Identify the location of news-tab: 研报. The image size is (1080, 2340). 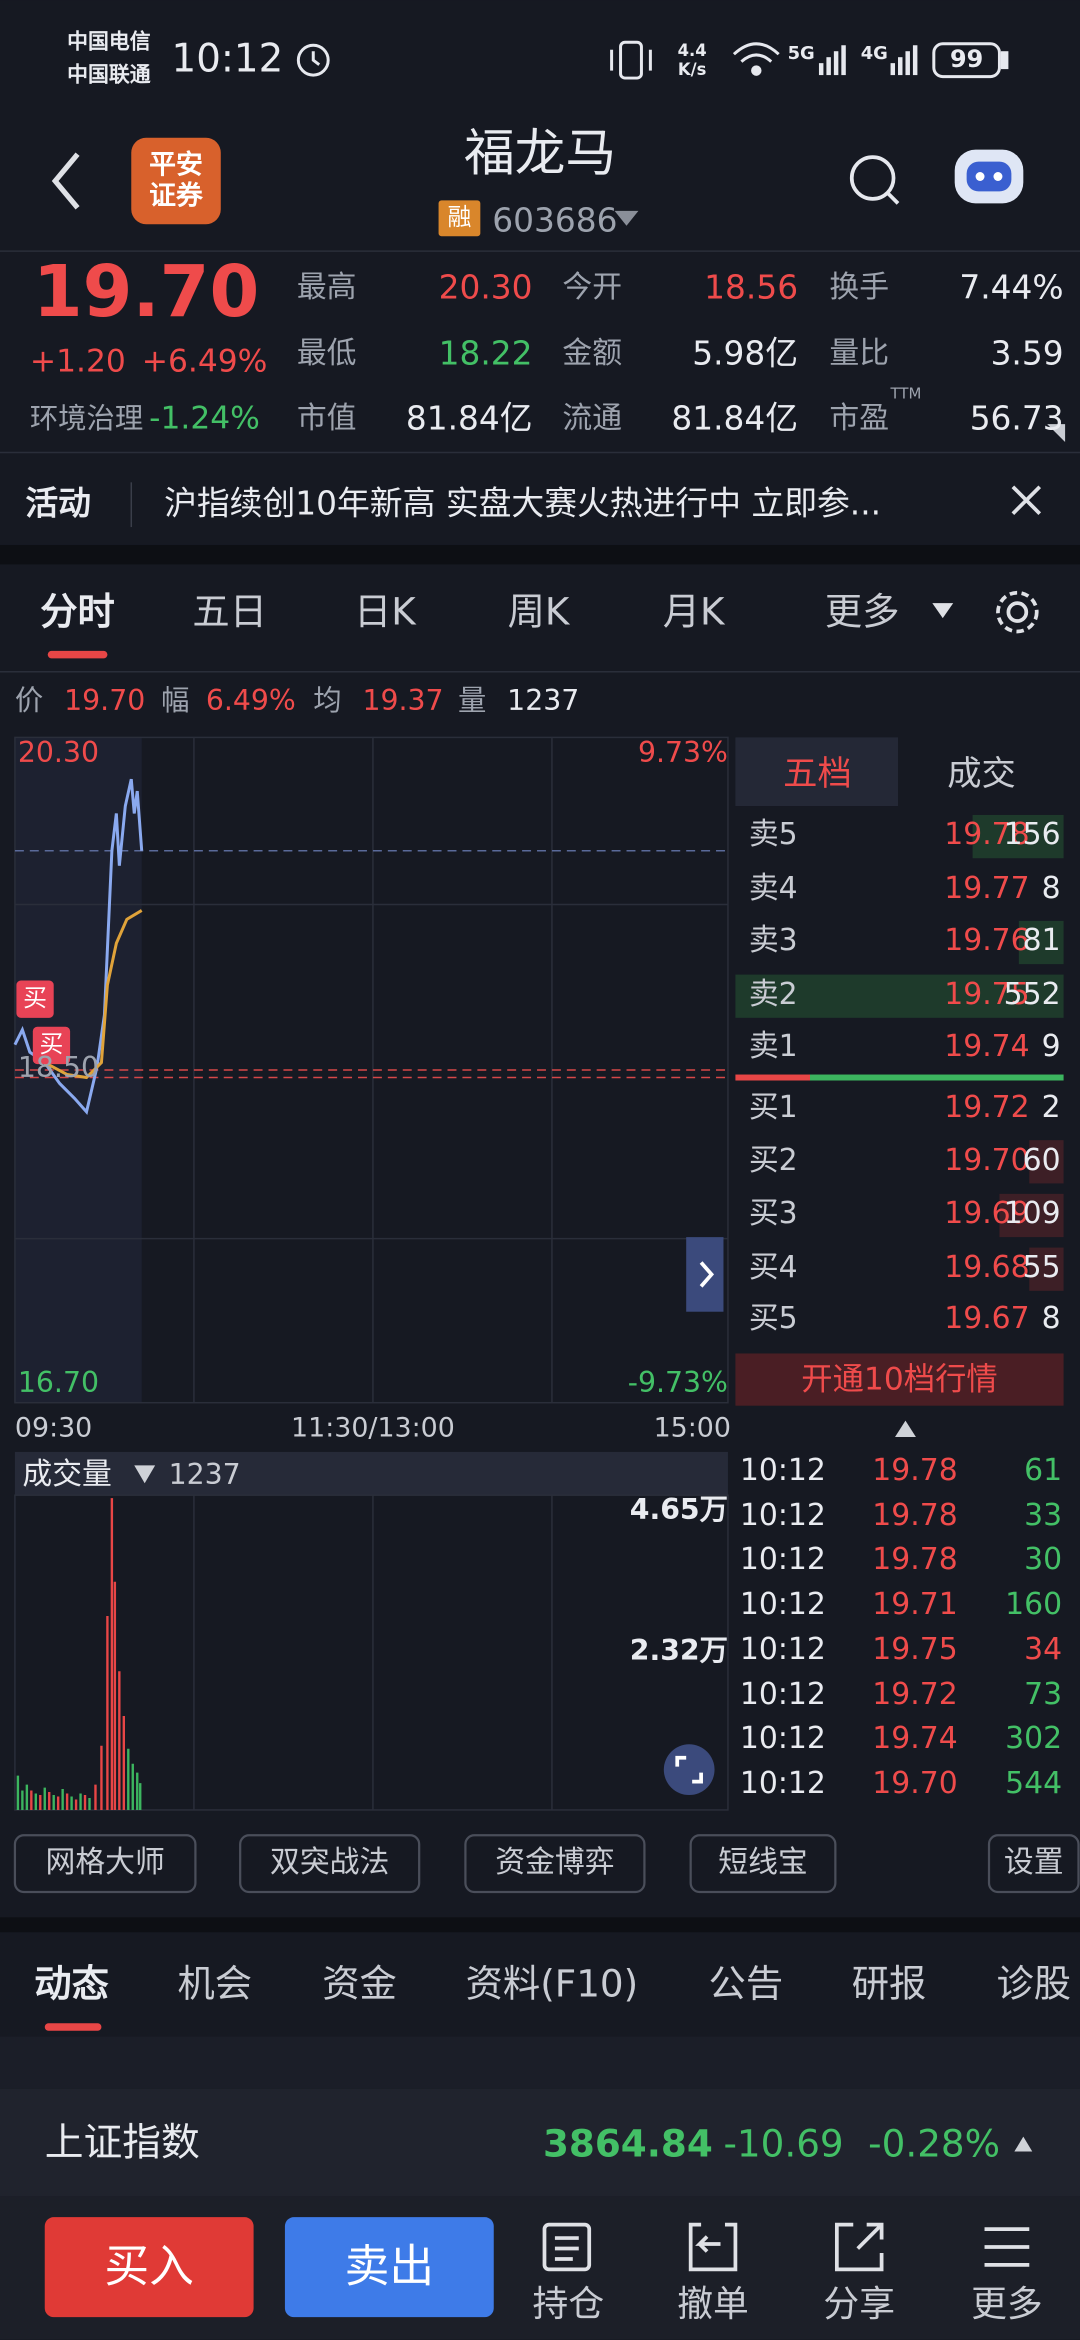
(889, 1983).